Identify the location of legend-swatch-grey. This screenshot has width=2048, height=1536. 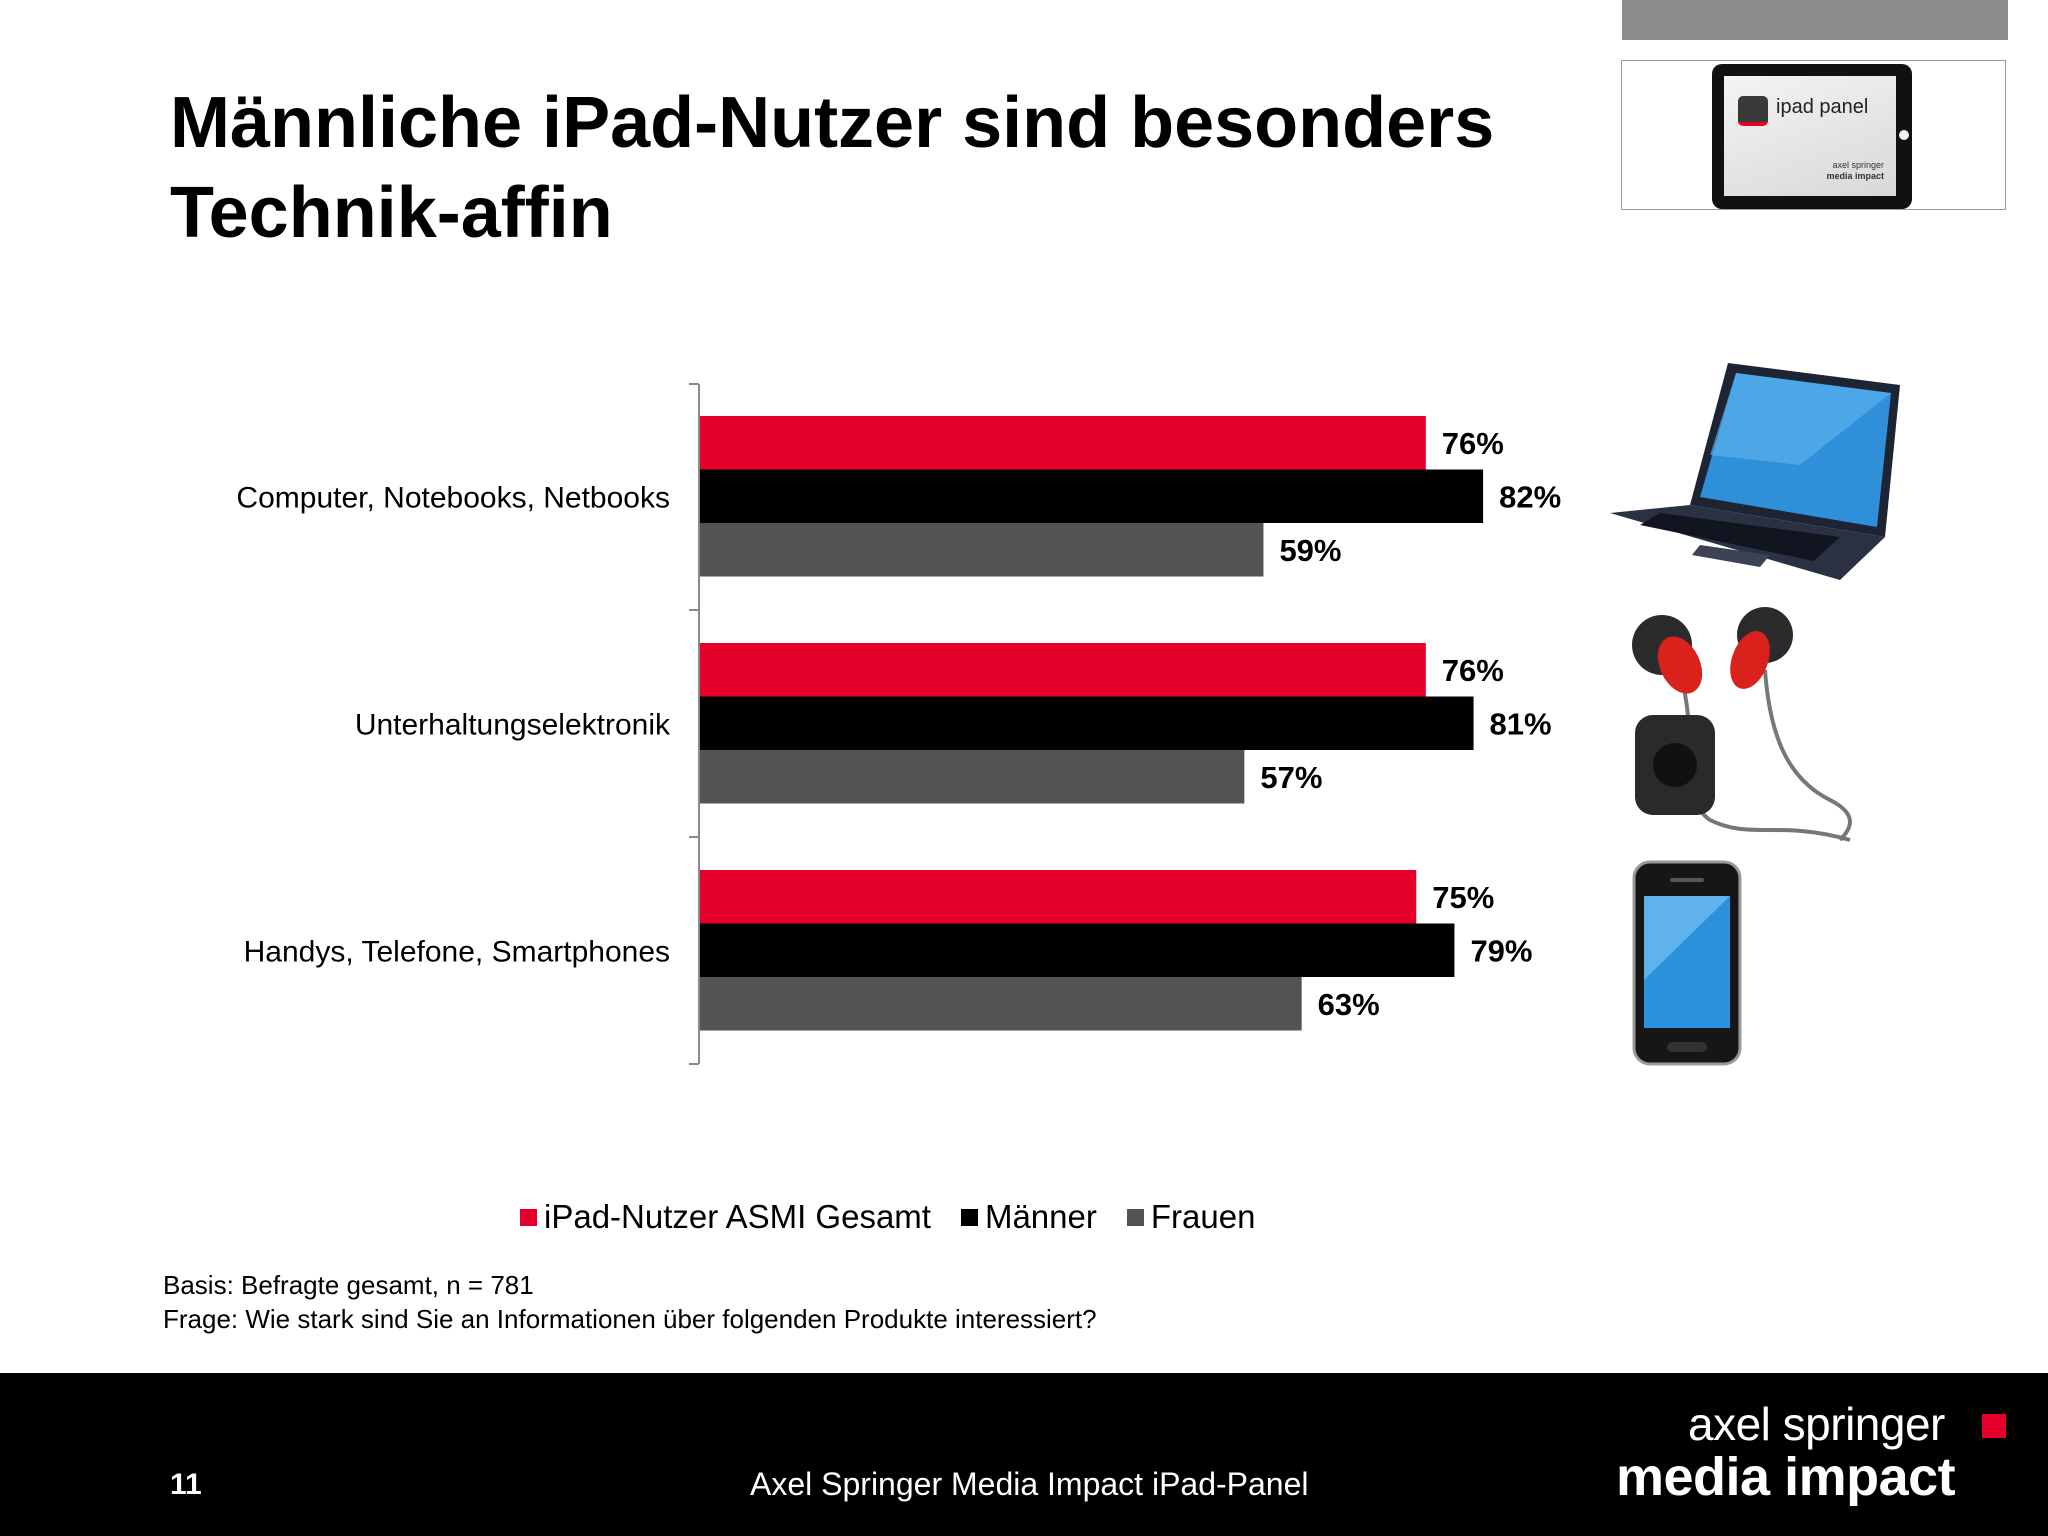
(1135, 1217).